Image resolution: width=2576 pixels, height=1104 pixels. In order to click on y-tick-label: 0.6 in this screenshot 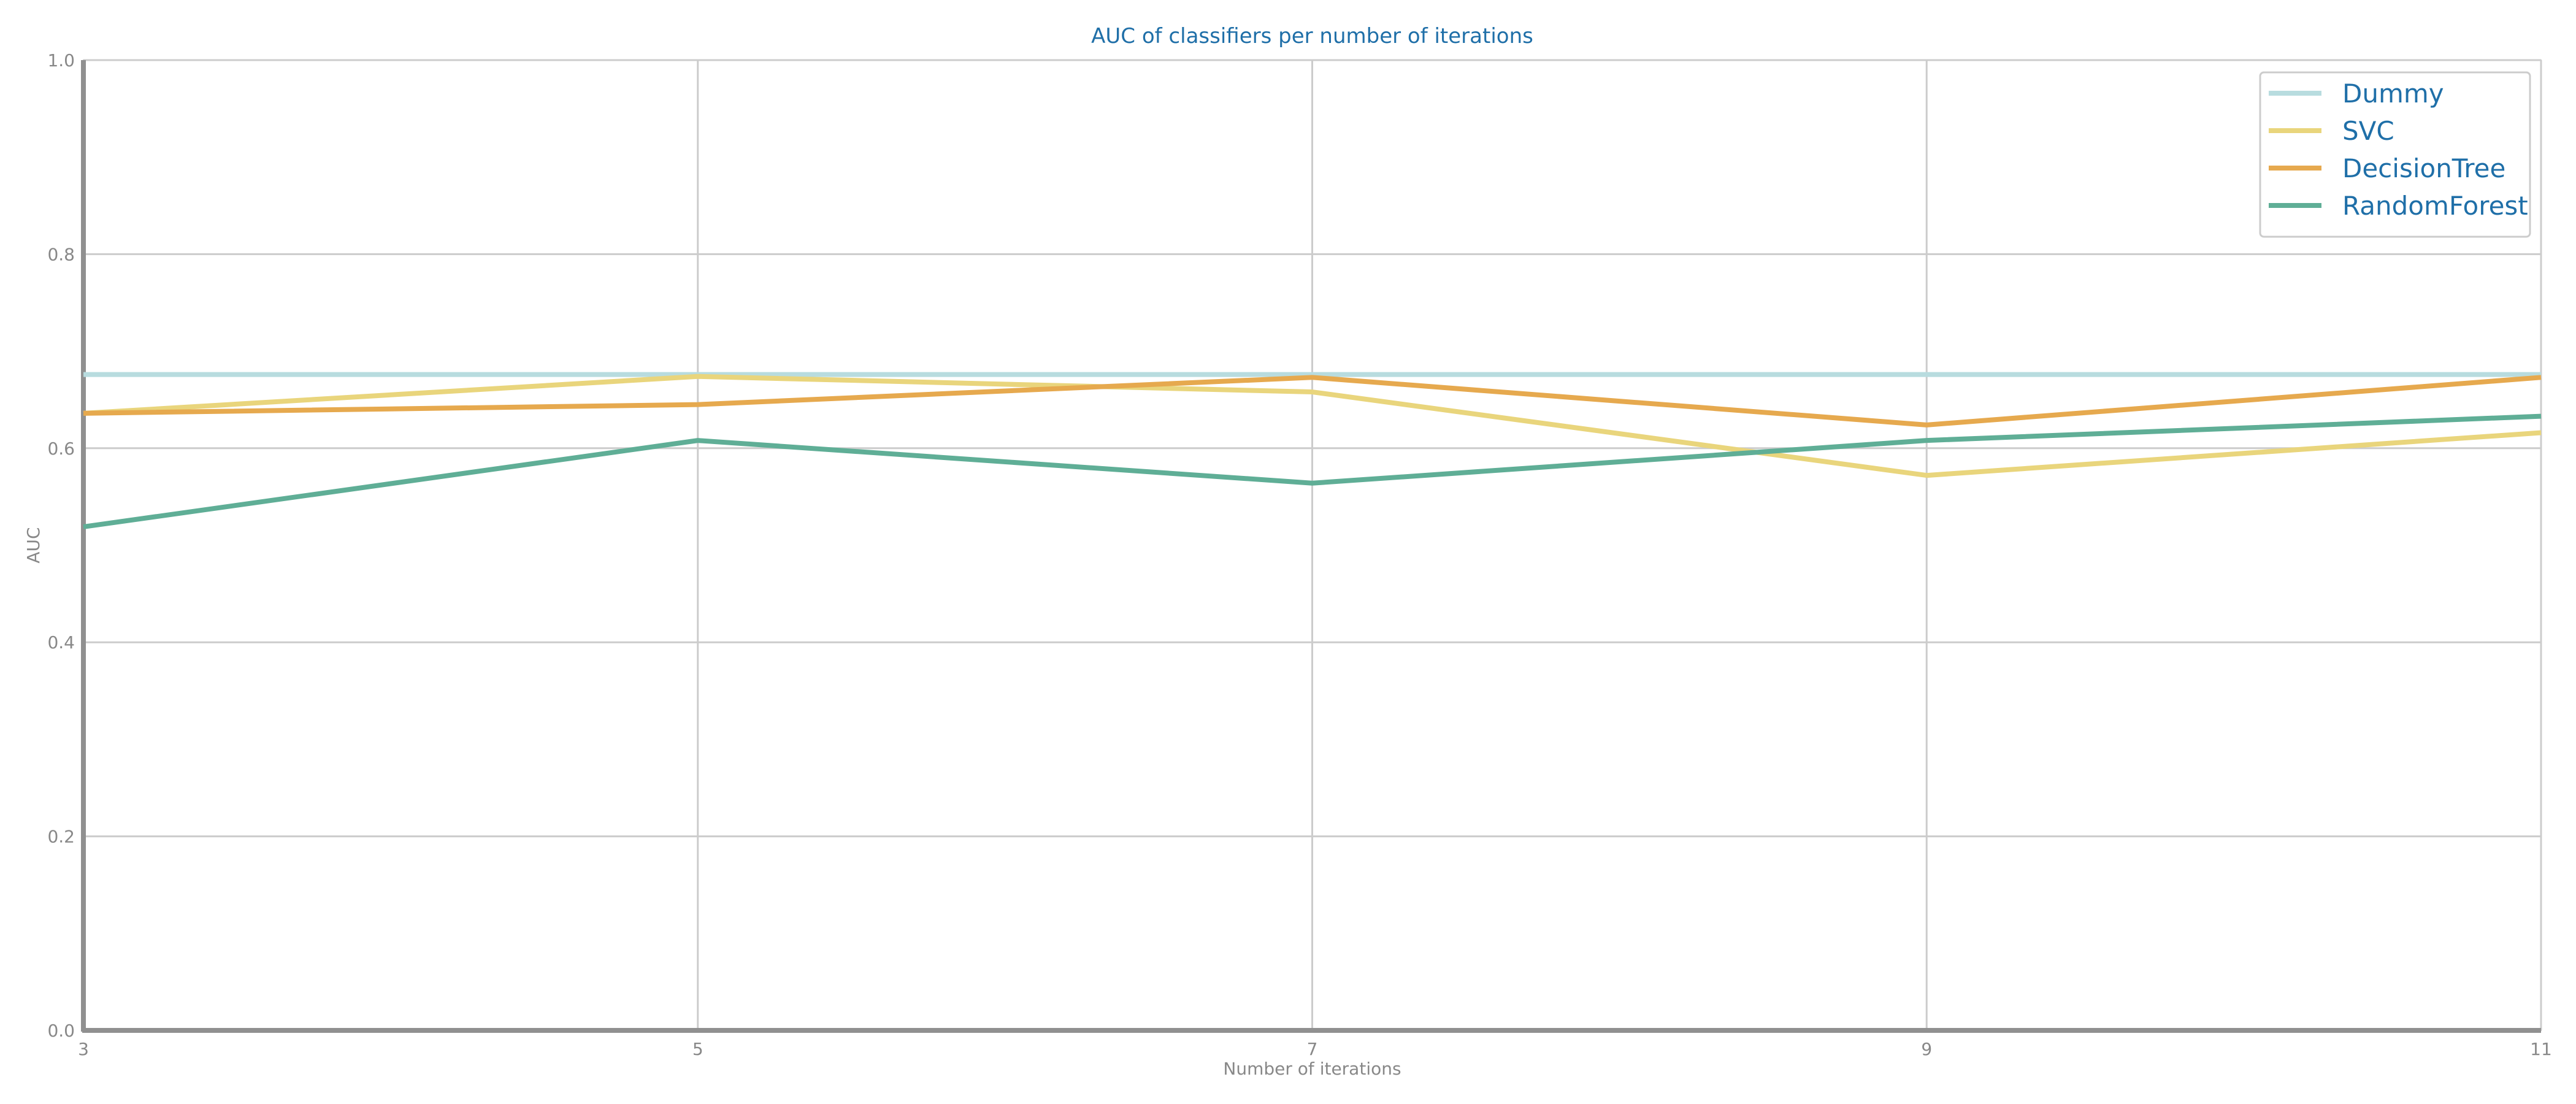, I will do `click(61, 449)`.